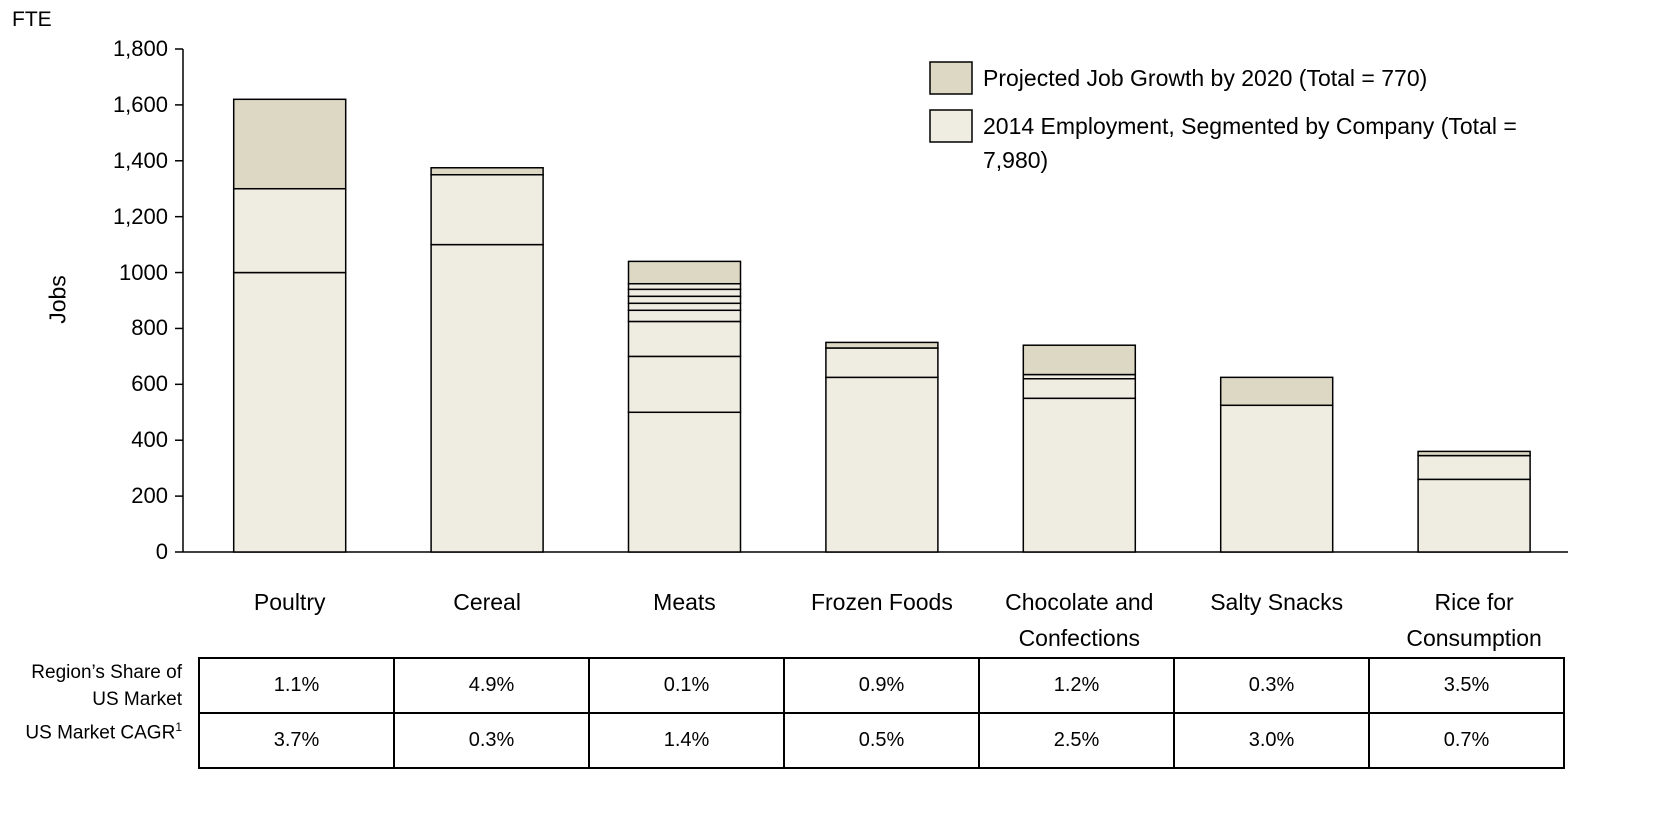 Image resolution: width=1665 pixels, height=814 pixels. Describe the element at coordinates (881, 602) in the screenshot. I see `x-tick-label: Frozen Foods` at that location.